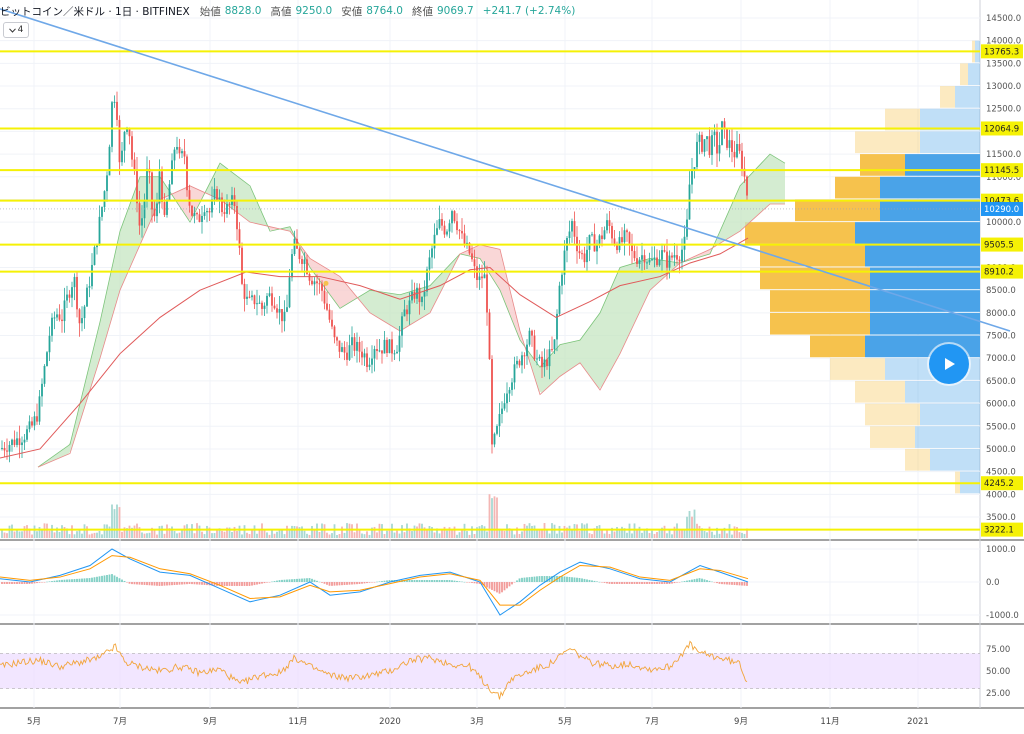 Image resolution: width=1024 pixels, height=734 pixels. Describe the element at coordinates (999, 246) in the screenshot. I see `level-price-label: 9505.5` at that location.